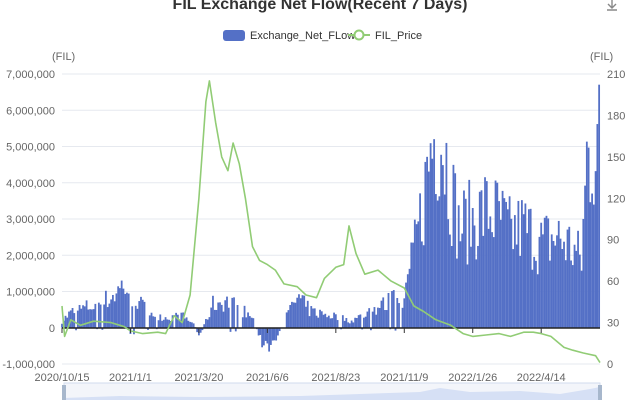 The height and width of the screenshot is (400, 640). I want to click on x-tick-label: 2021/1/1, so click(130, 378).